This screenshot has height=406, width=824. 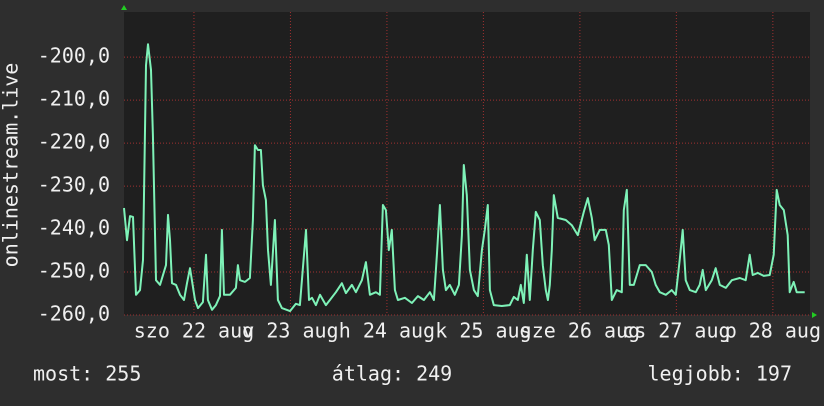 What do you see at coordinates (74, 142) in the screenshot?
I see `y-tick-label: -220,0` at bounding box center [74, 142].